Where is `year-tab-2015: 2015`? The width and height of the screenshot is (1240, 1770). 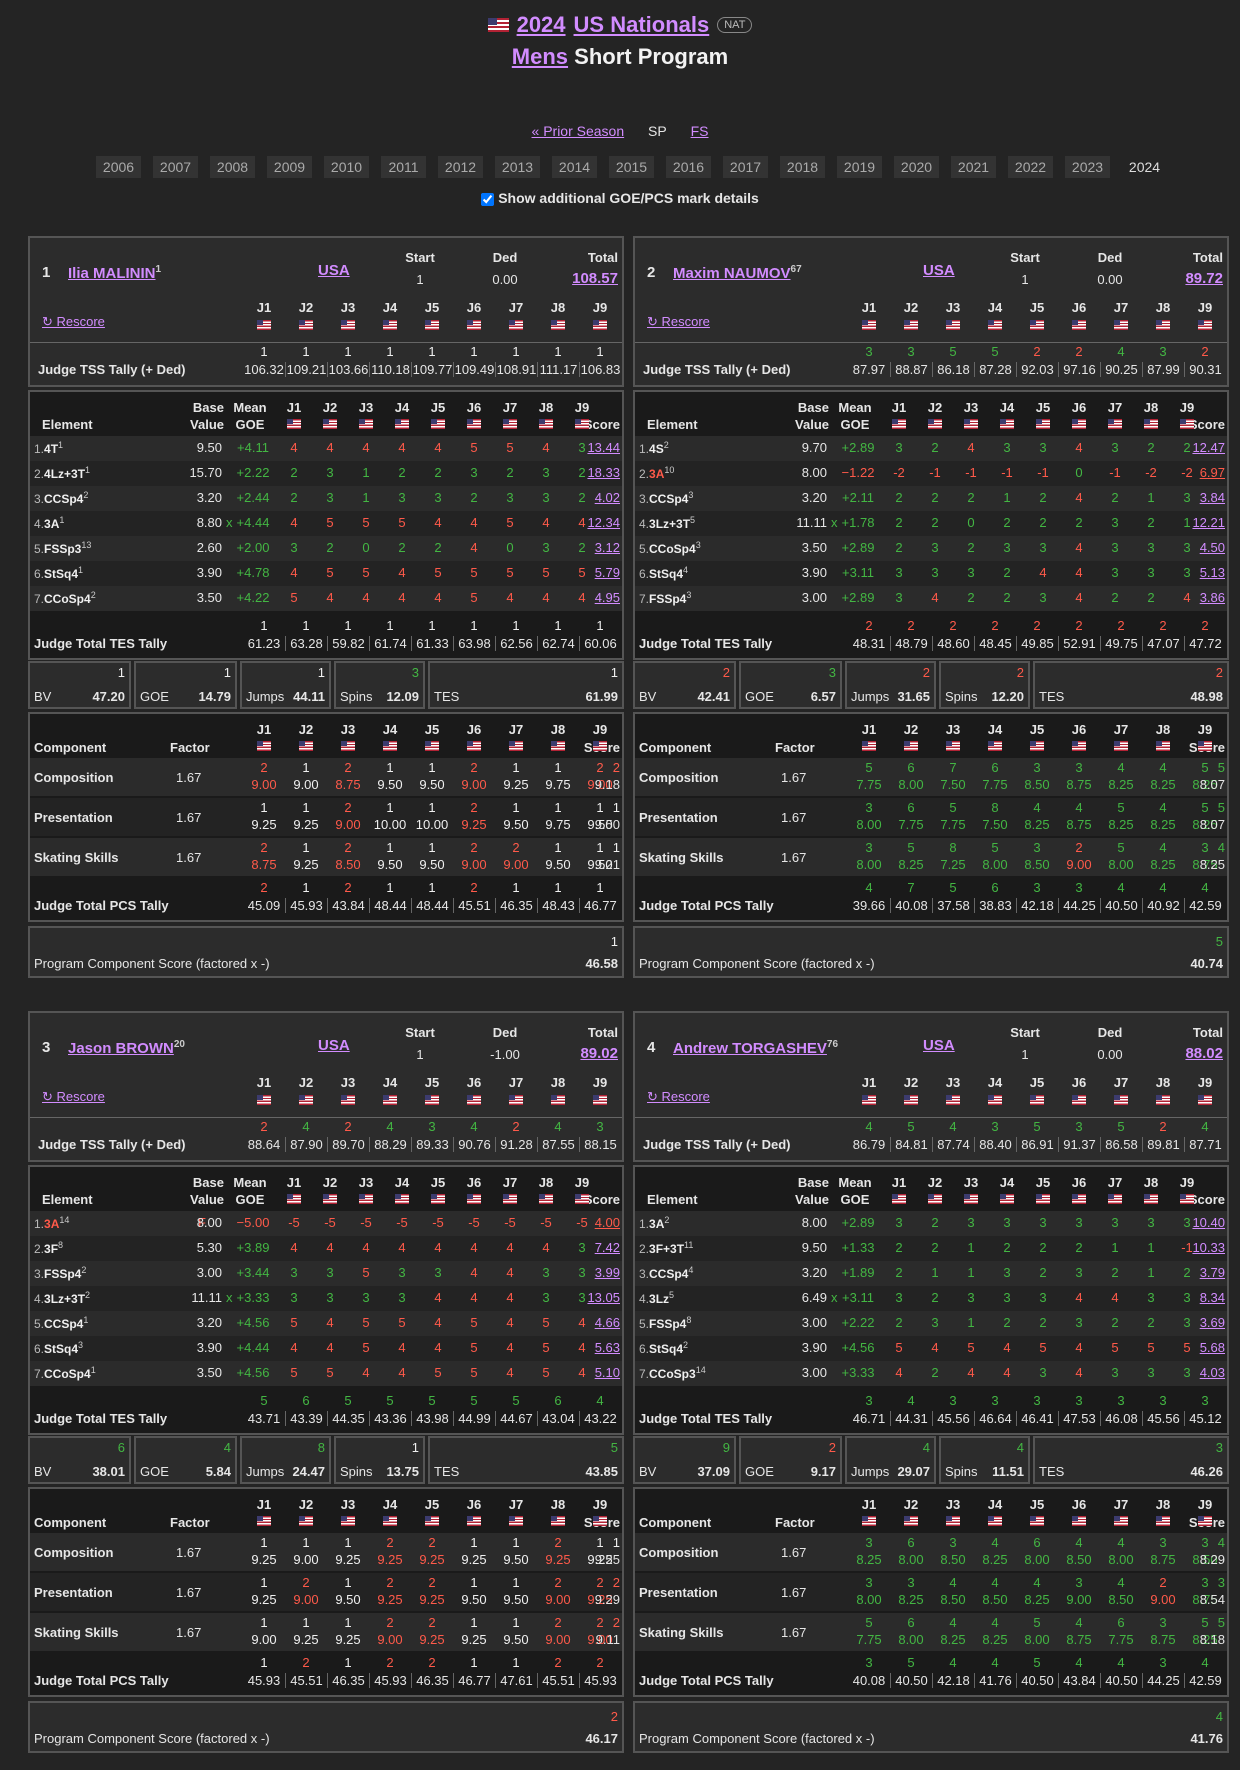
year-tab-2015: 2015 is located at coordinates (631, 167).